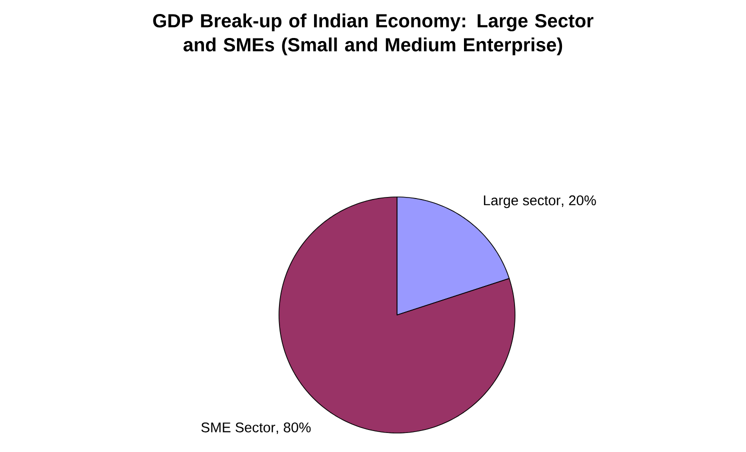 The width and height of the screenshot is (746, 452). I want to click on slice-label: SME Sector, so click(238, 427).